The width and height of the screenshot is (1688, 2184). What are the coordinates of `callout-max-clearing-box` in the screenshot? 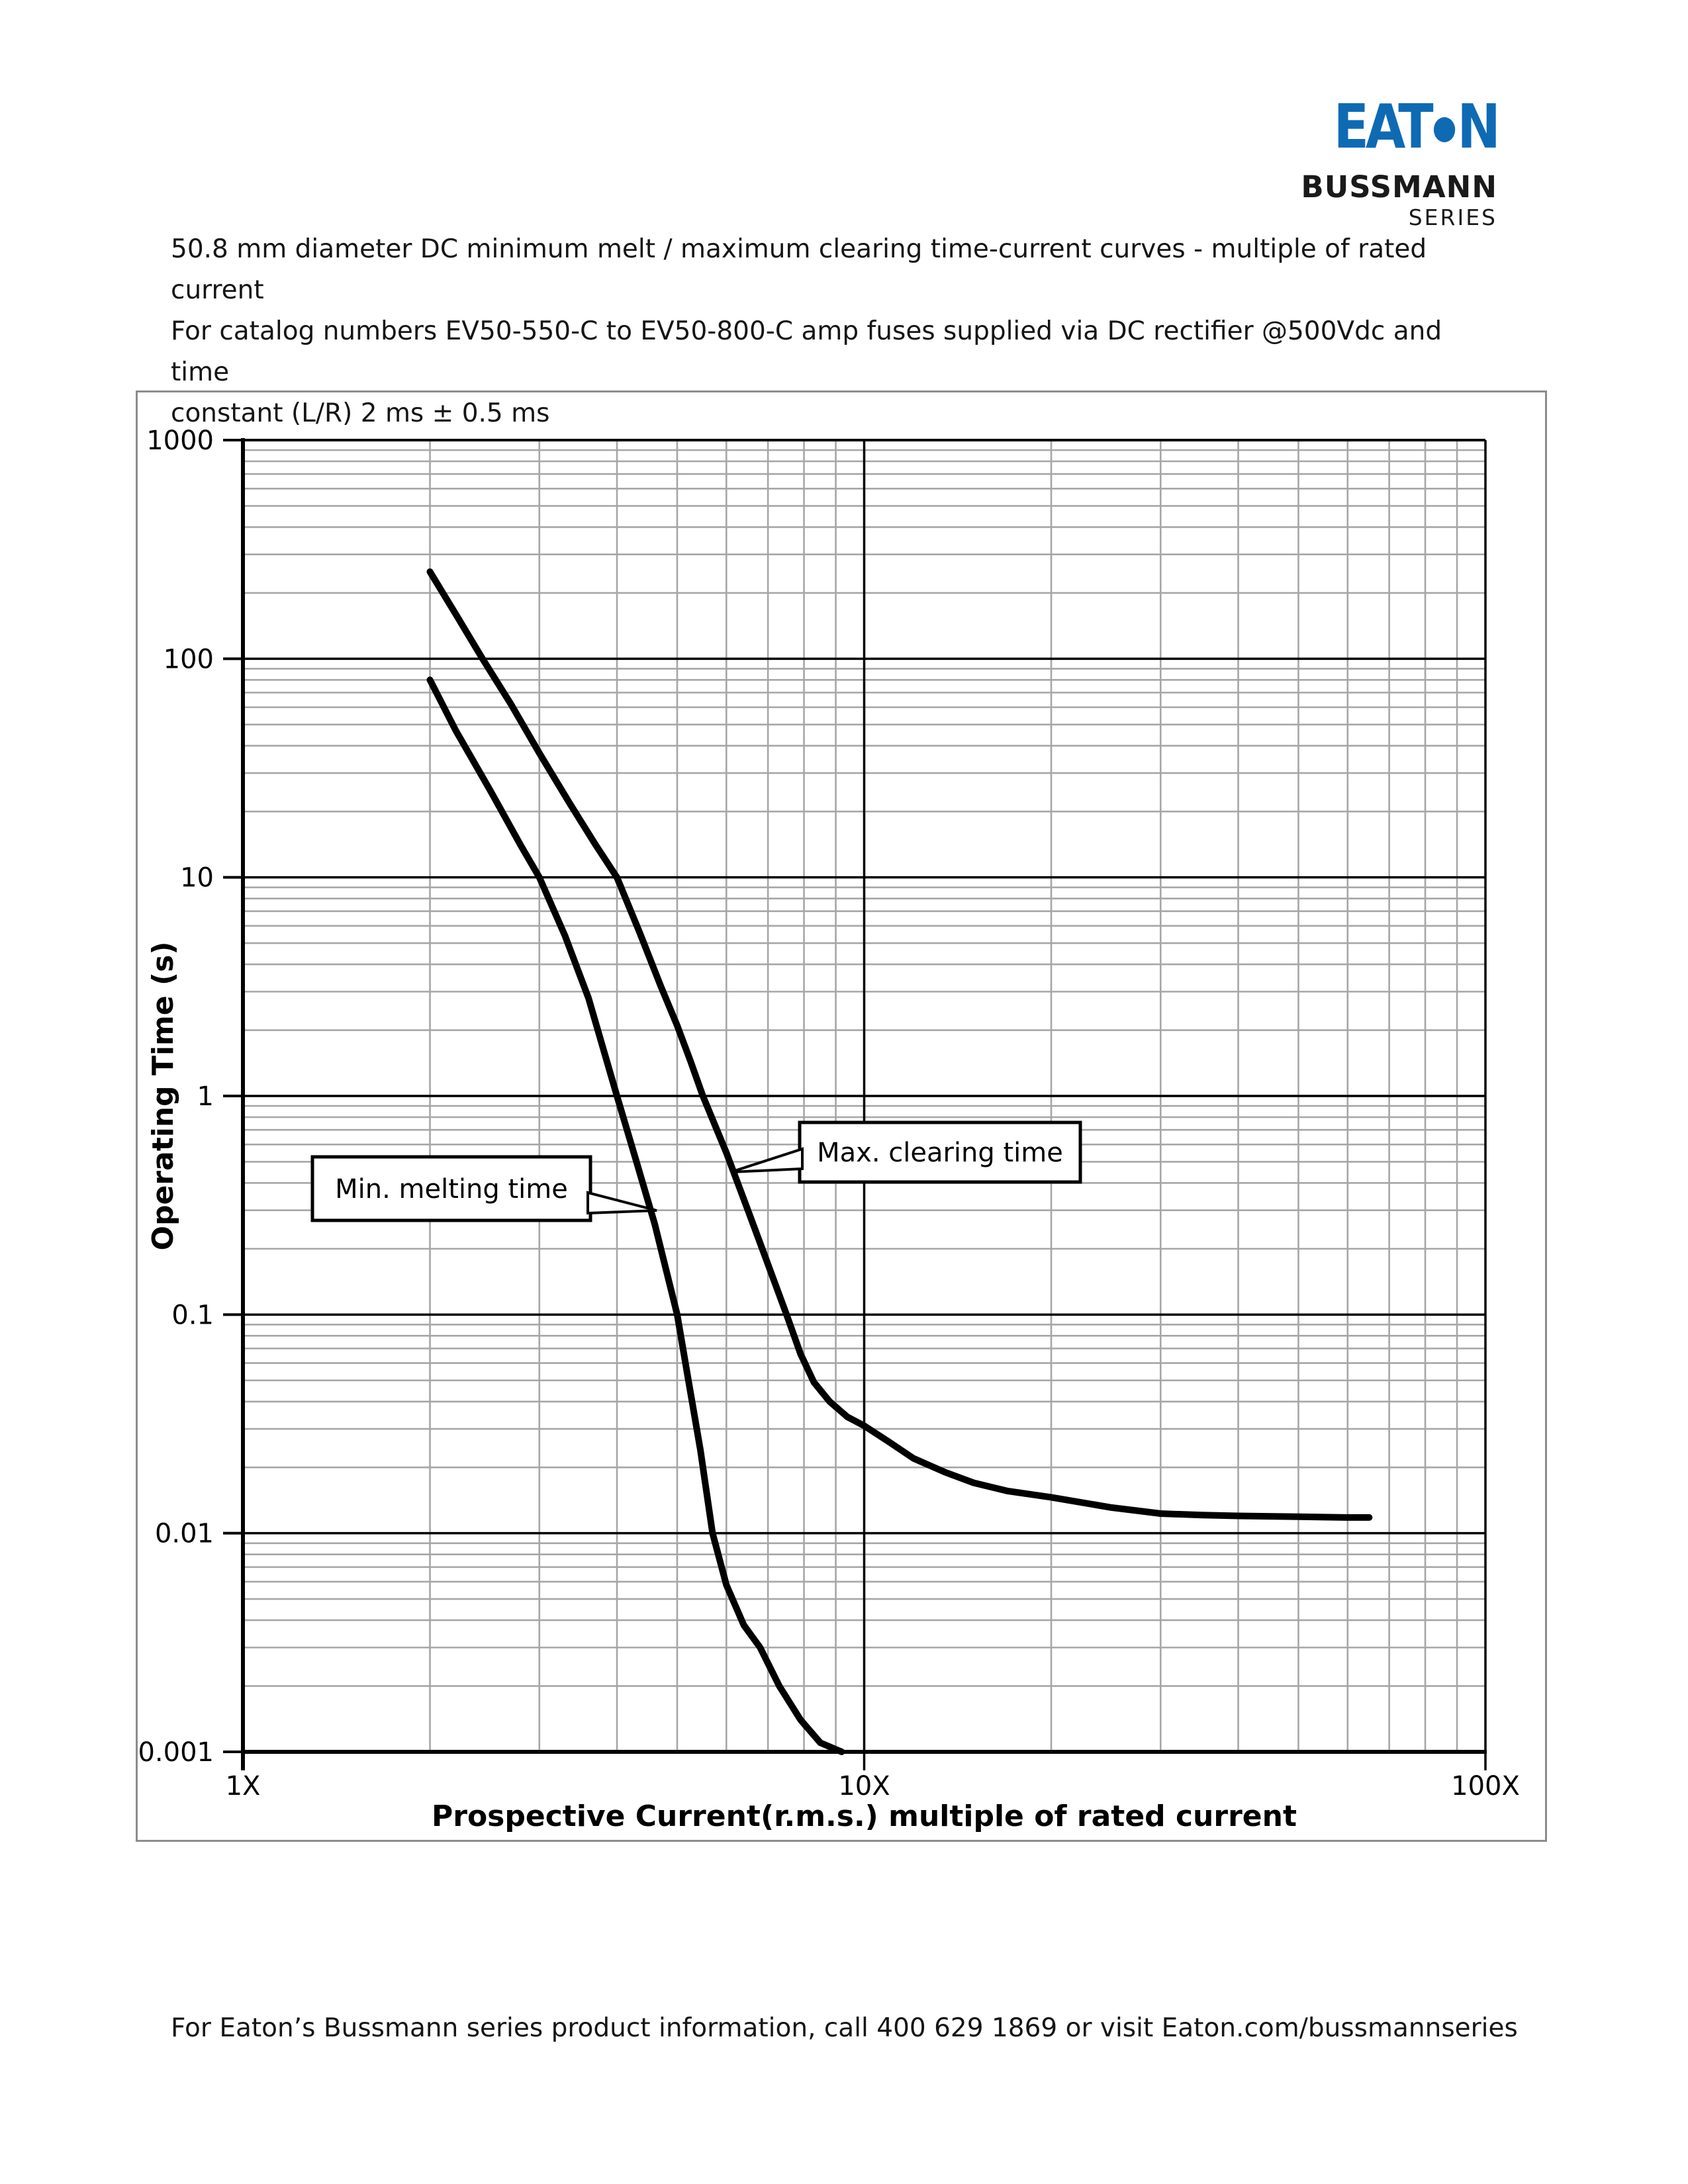 It's located at (940, 1152).